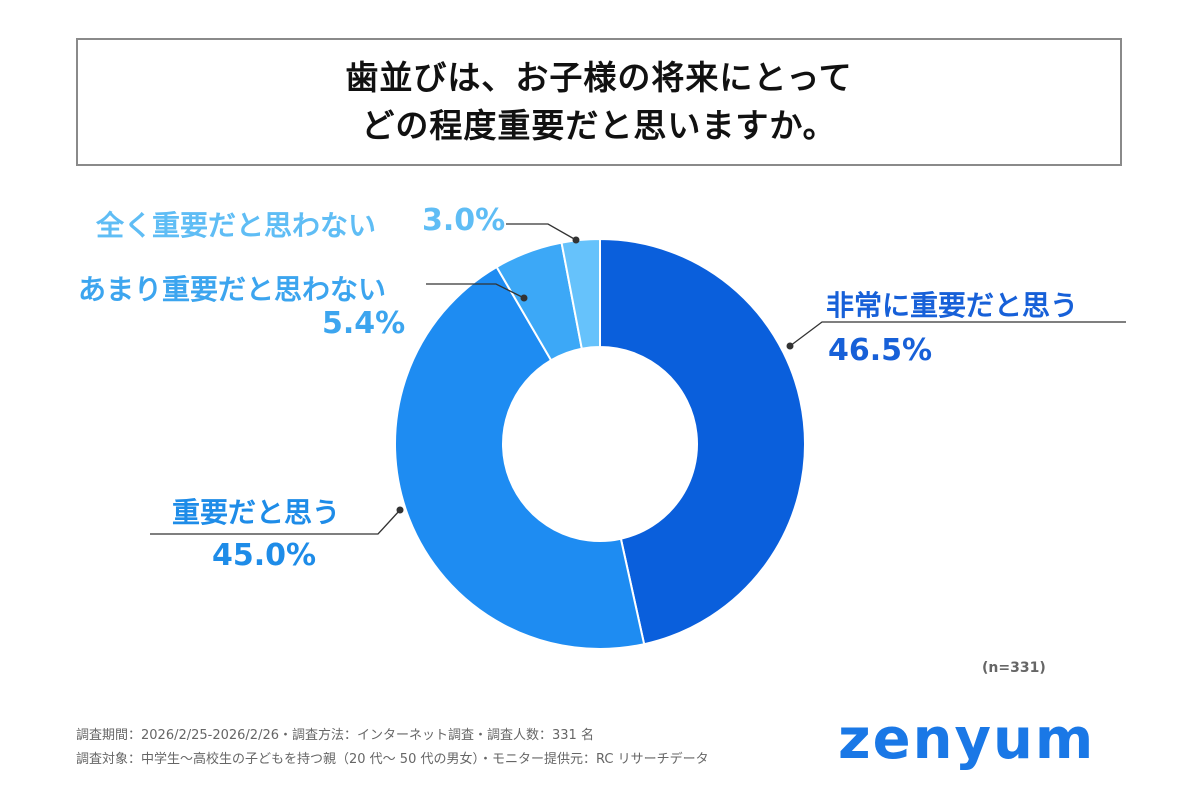 The width and height of the screenshot is (1200, 800). I want to click on leader-not-important-at-all-dot, so click(576, 240).